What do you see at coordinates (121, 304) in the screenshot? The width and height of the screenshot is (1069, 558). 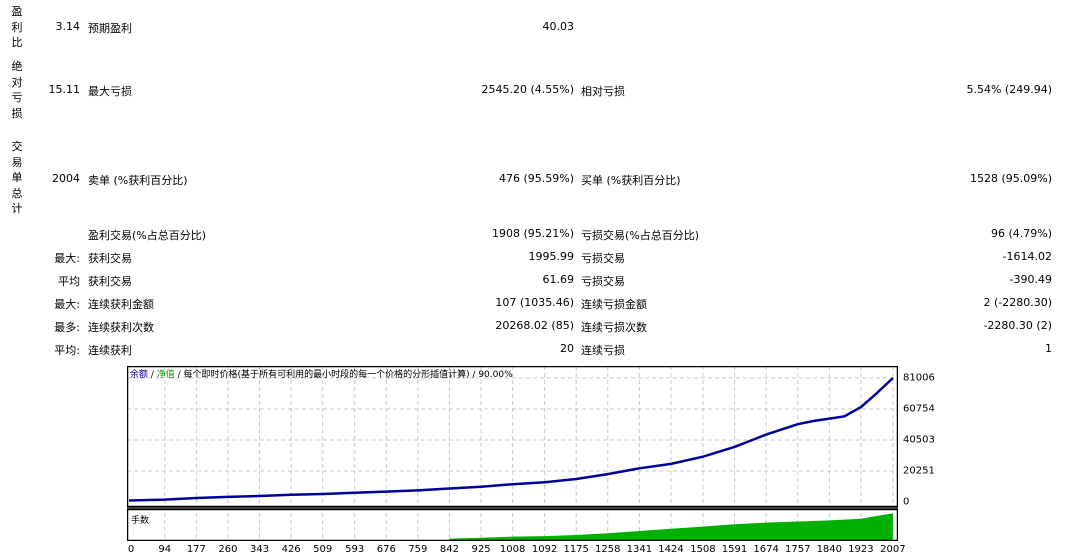 I see `max-consecutive-profit-label: 连续获利金额` at bounding box center [121, 304].